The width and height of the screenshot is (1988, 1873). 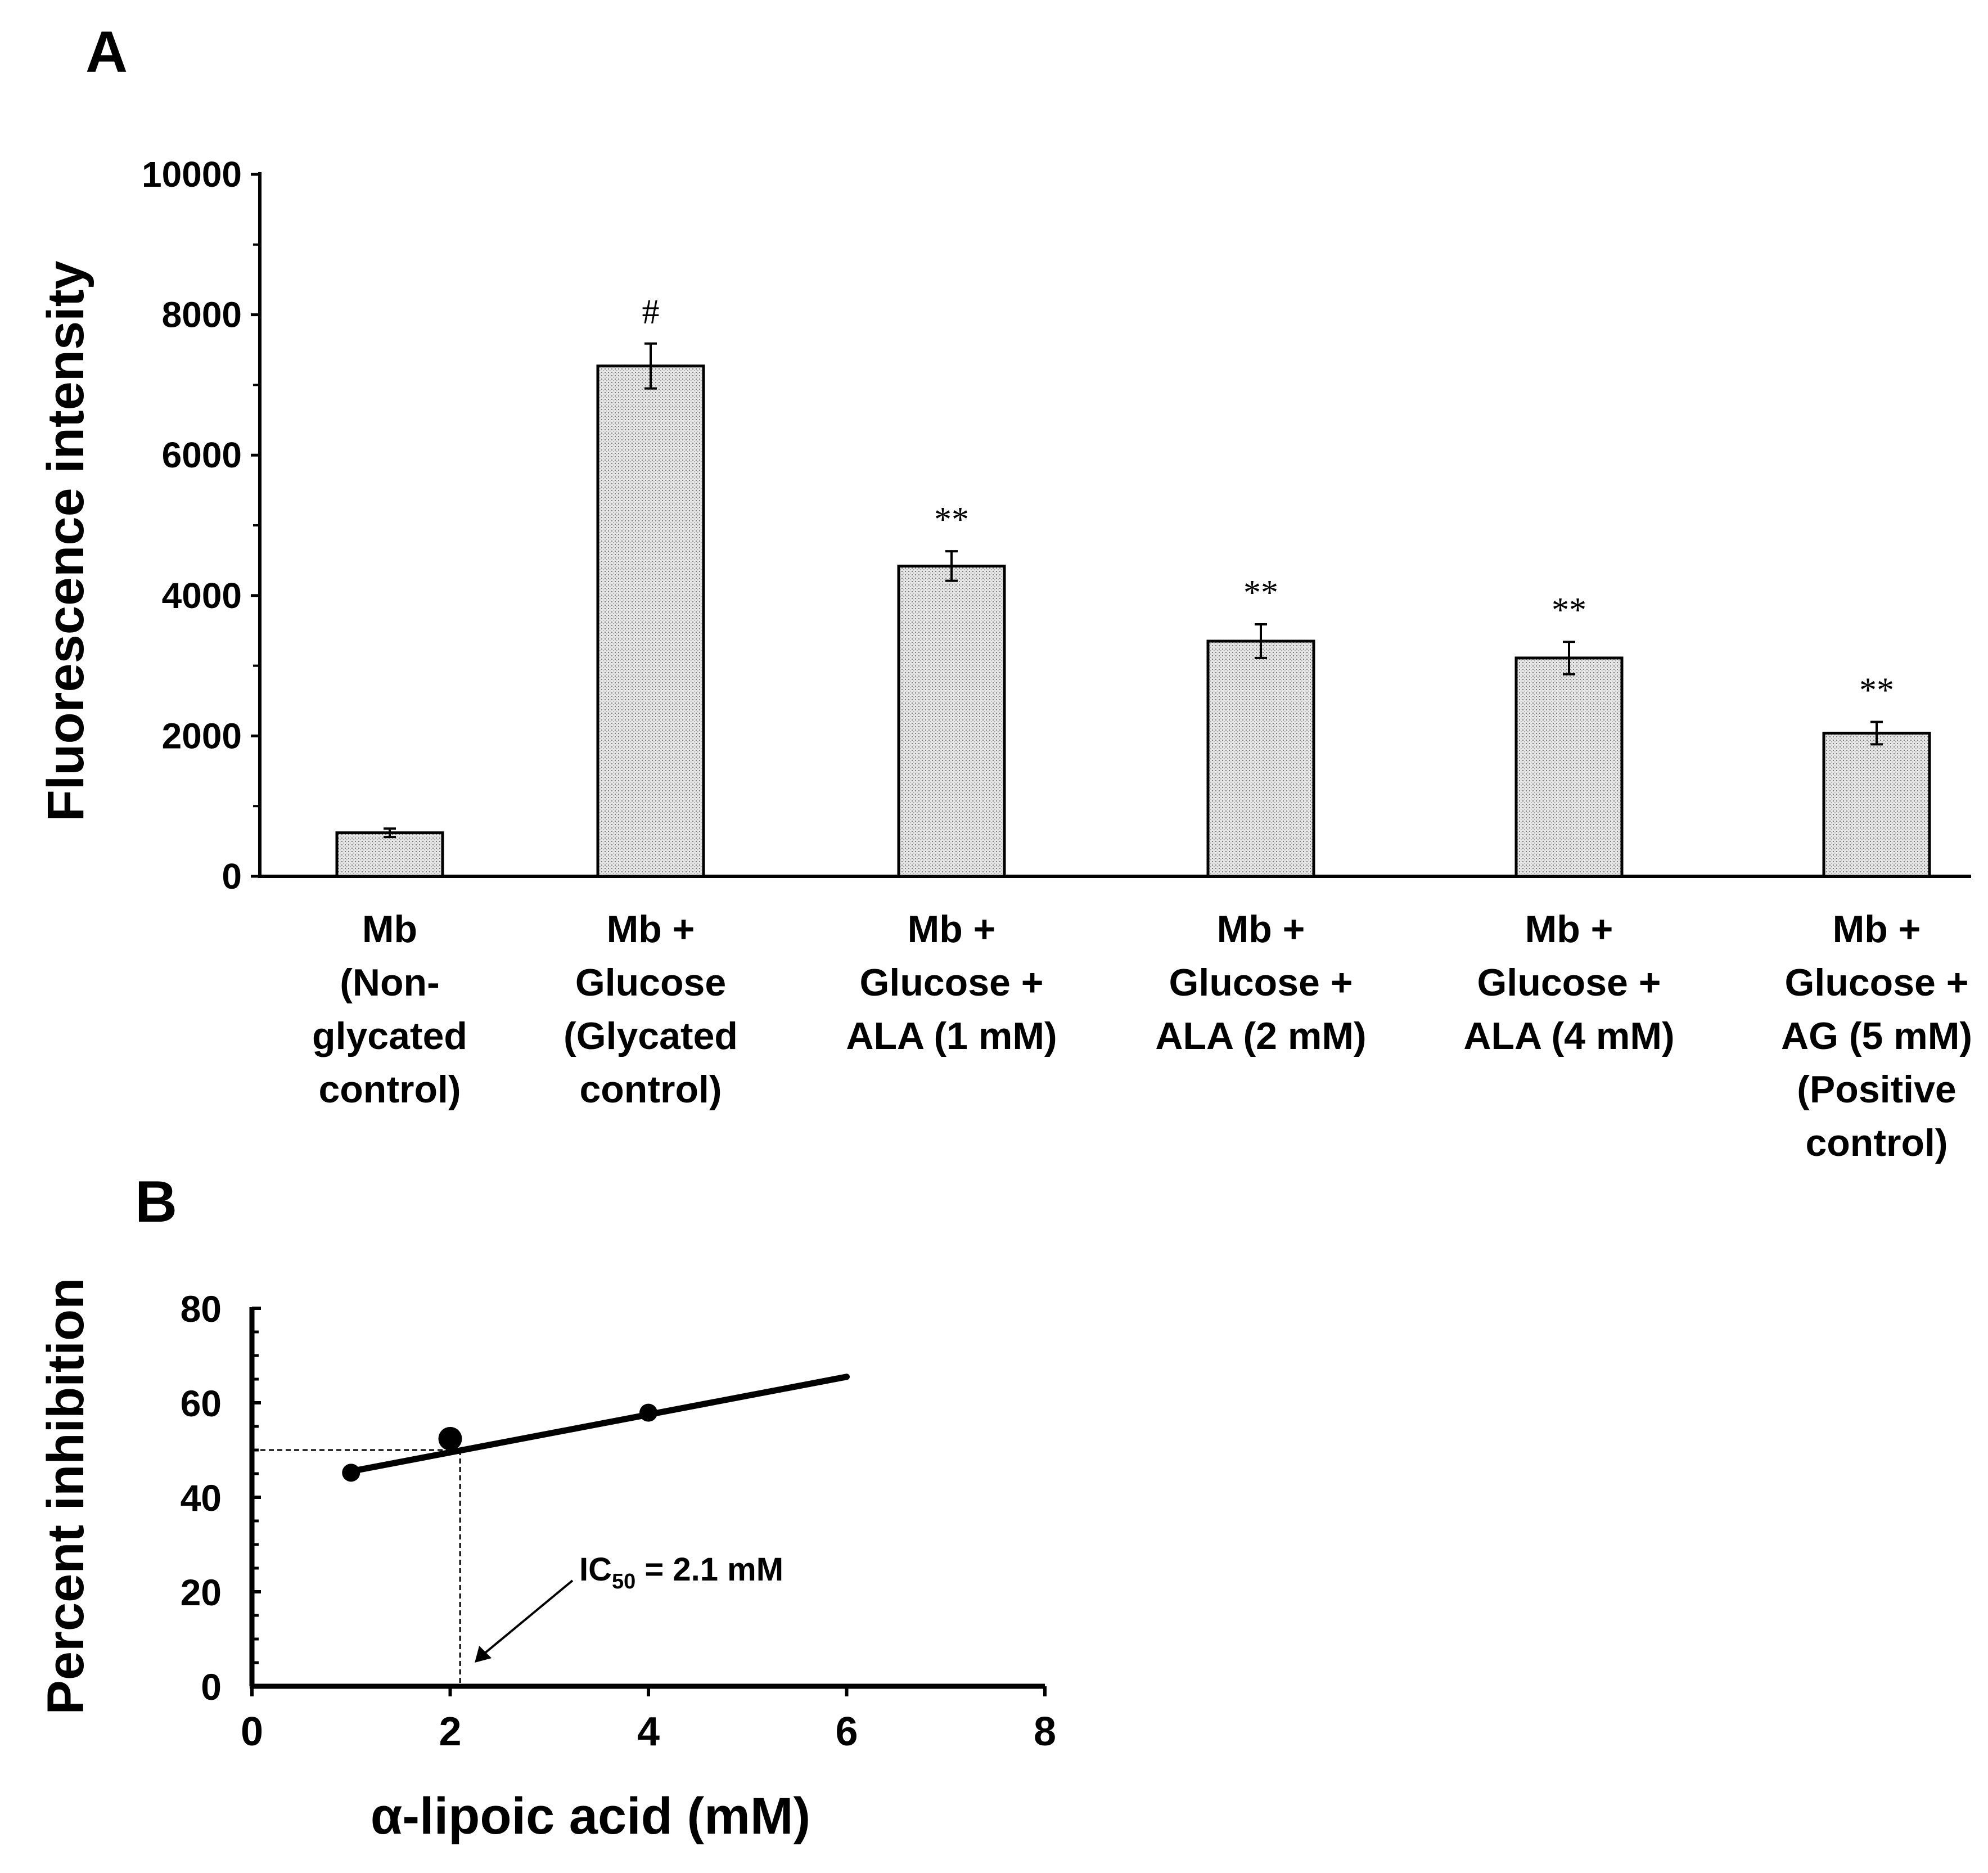 I want to click on panel-b-x-tick-label: 6, so click(x=847, y=1731).